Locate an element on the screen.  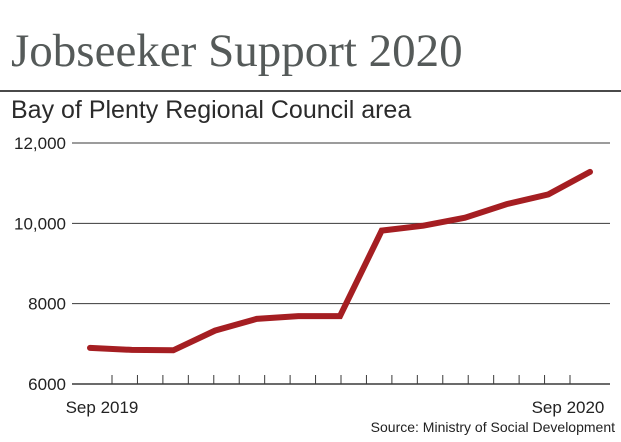
title-divider is located at coordinates (310, 91).